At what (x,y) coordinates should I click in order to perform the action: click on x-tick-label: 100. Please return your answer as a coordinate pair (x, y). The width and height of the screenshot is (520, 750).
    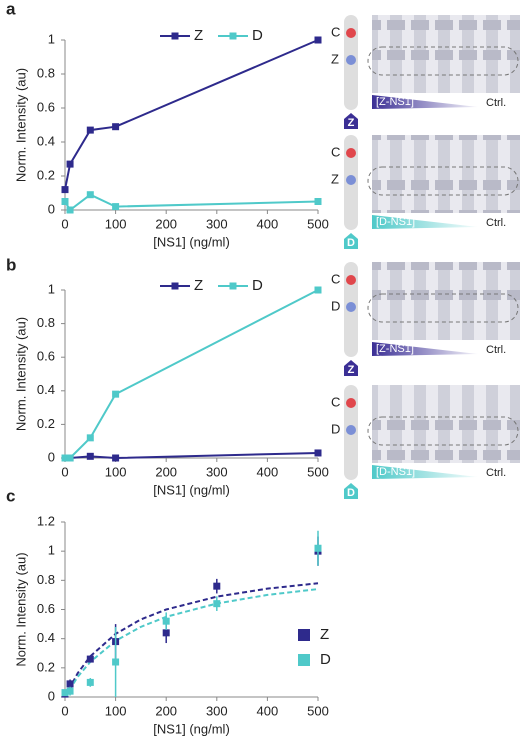
    Looking at the image, I should click on (116, 471).